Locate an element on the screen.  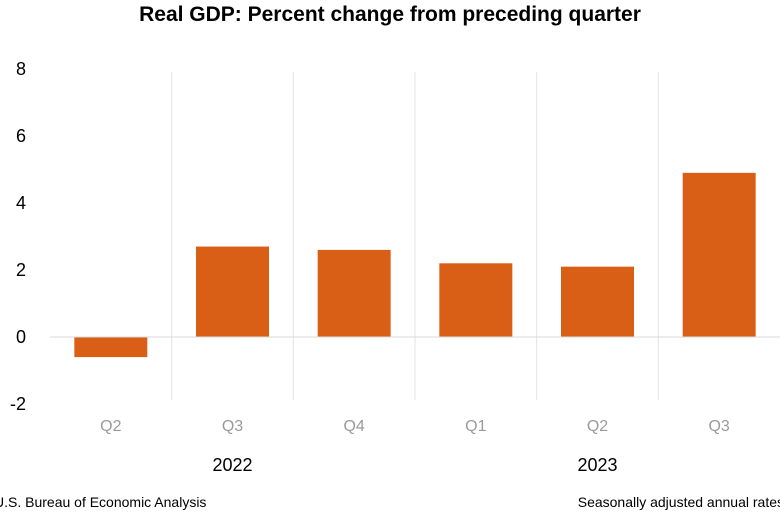
y-tick-label: -2 is located at coordinates (18, 404).